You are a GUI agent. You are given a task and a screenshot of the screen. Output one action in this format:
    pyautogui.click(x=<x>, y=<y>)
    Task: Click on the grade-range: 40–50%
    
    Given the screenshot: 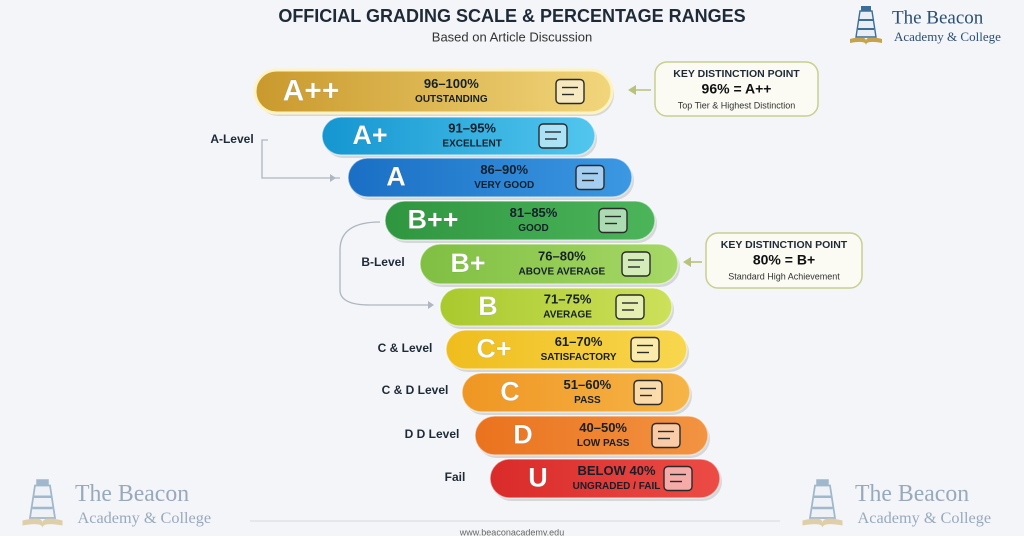 What is the action you would take?
    pyautogui.click(x=603, y=427)
    